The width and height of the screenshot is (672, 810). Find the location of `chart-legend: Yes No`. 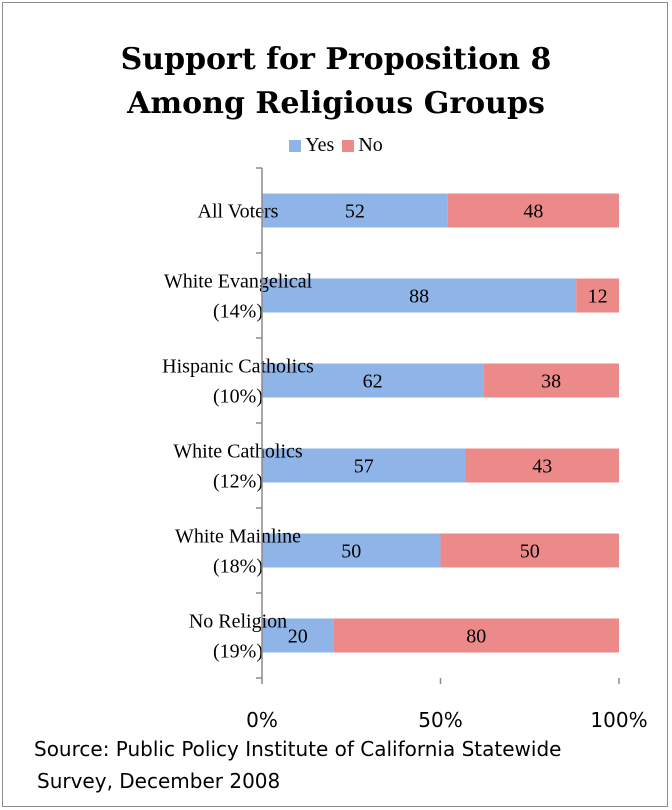

chart-legend: Yes No is located at coordinates (336, 145).